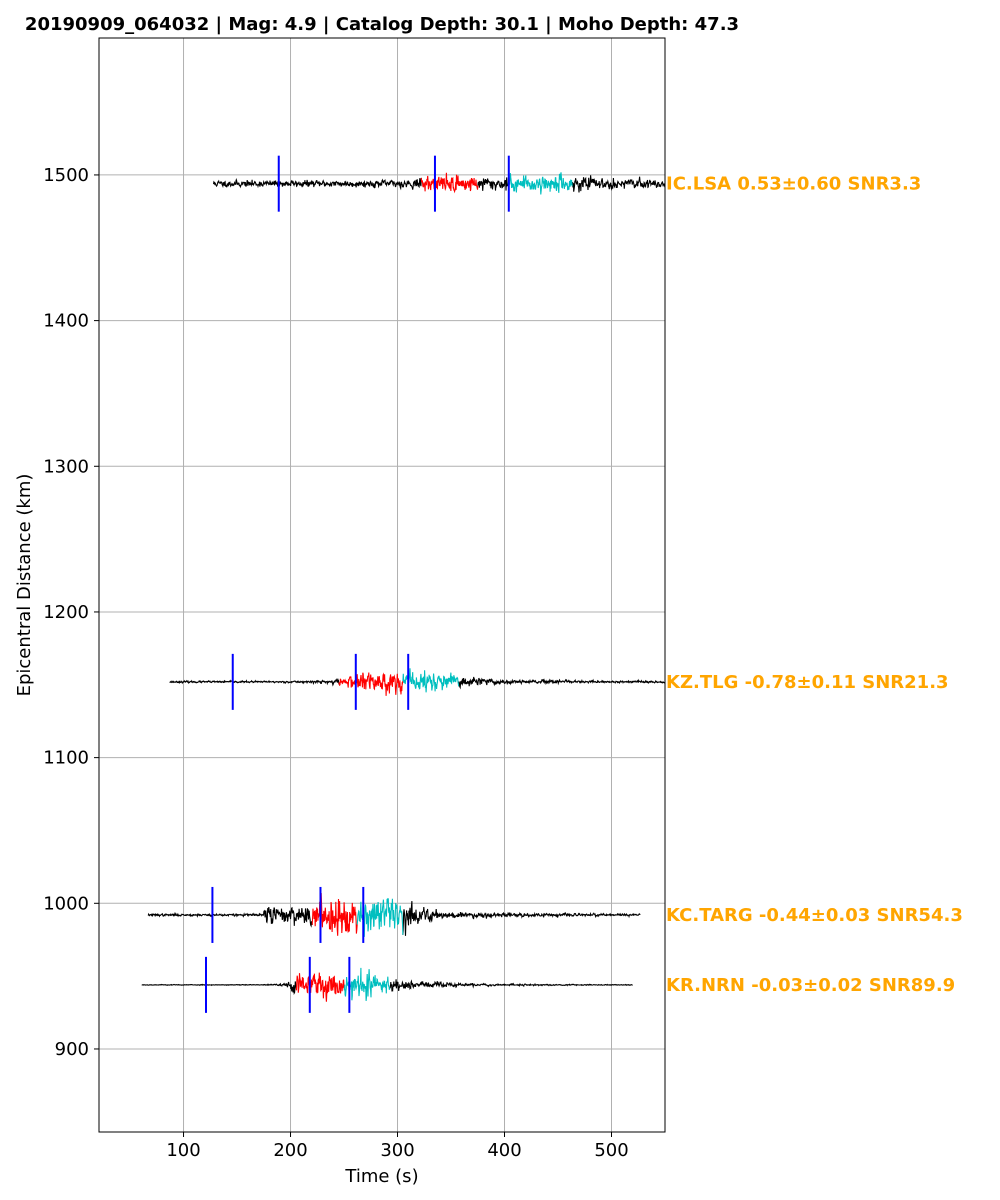 Image resolution: width=1000 pixels, height=1200 pixels. I want to click on y-tick-label: 1300, so click(66, 466).